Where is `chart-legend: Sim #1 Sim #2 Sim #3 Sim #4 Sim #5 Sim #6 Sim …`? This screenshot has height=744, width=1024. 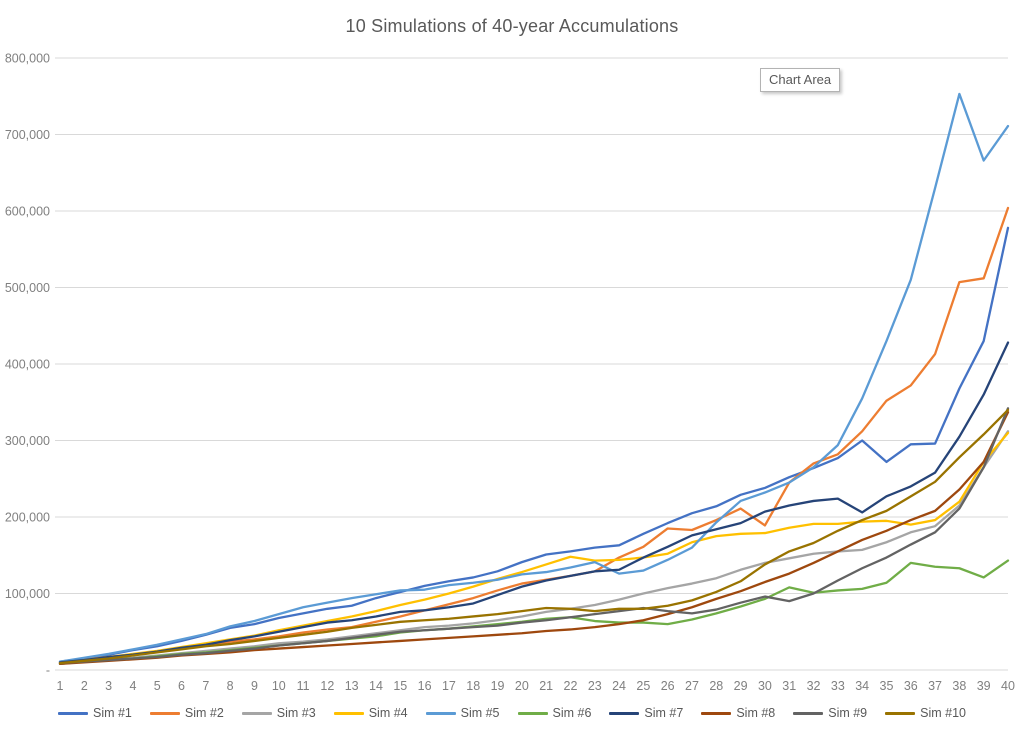 chart-legend: Sim #1 Sim #2 Sim #3 Sim #4 Sim #5 Sim #6 Sim … is located at coordinates (512, 713).